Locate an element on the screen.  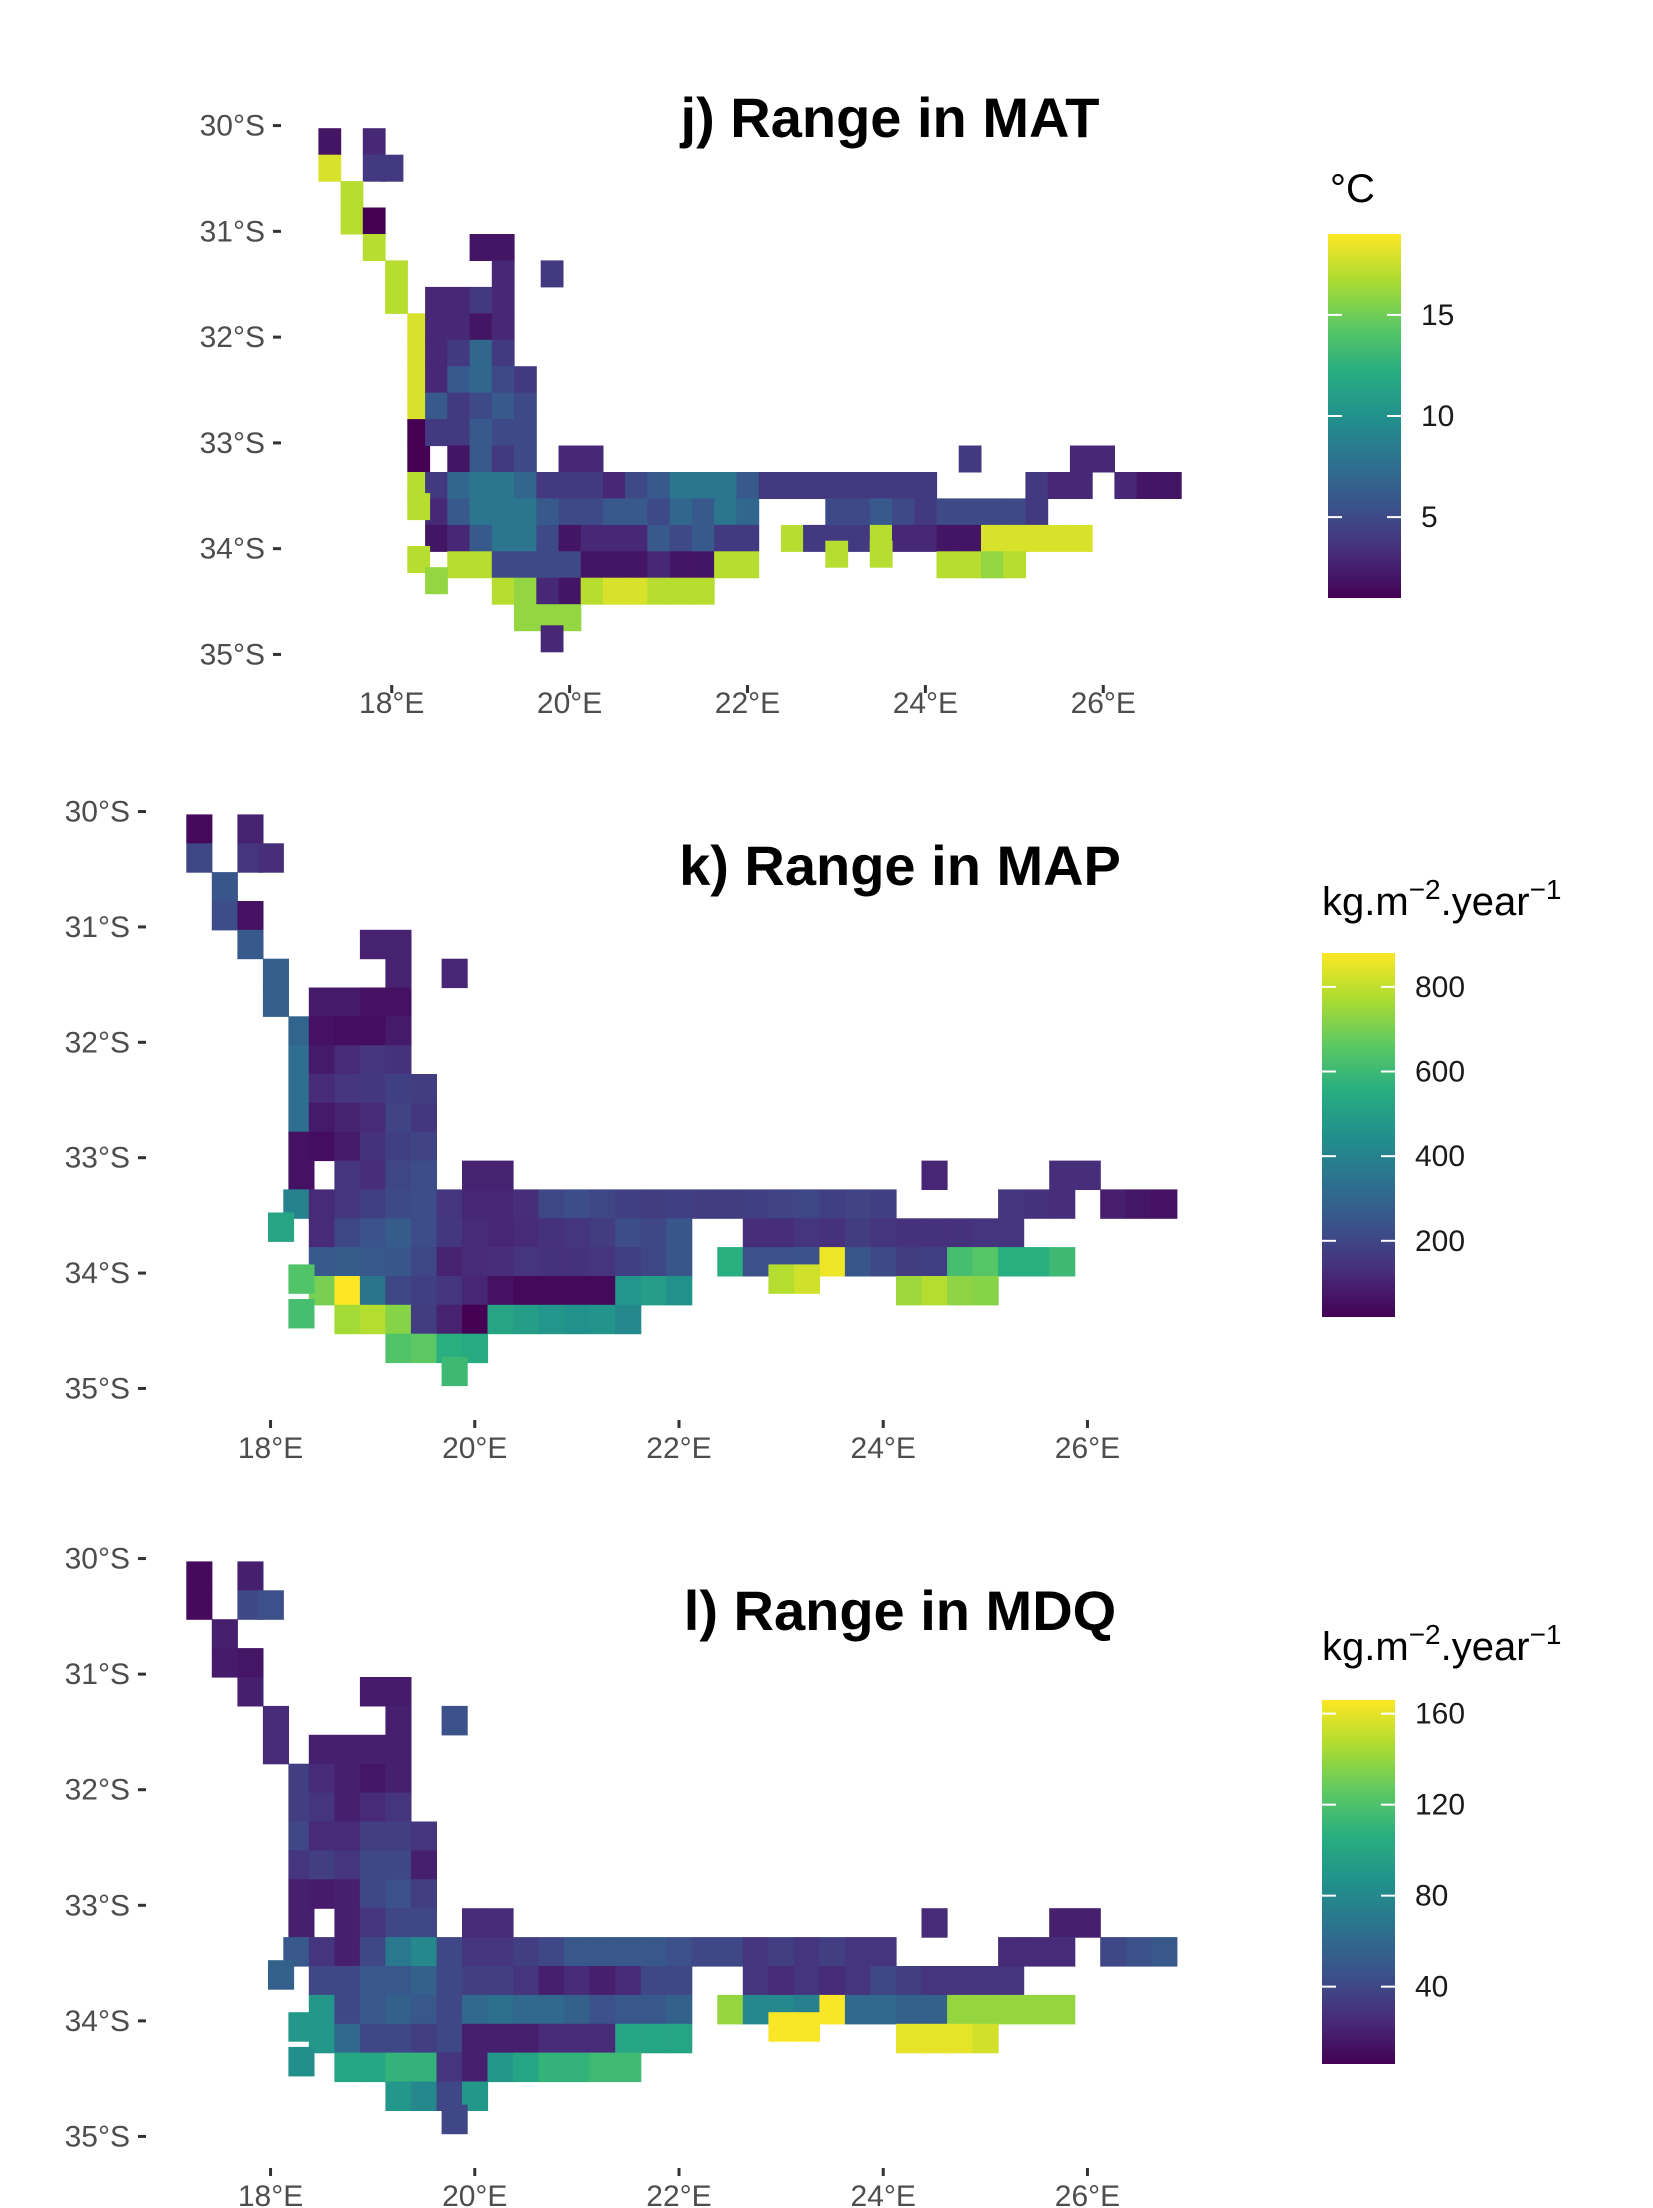
x-tick-label: 18°E is located at coordinates (270, 2194).